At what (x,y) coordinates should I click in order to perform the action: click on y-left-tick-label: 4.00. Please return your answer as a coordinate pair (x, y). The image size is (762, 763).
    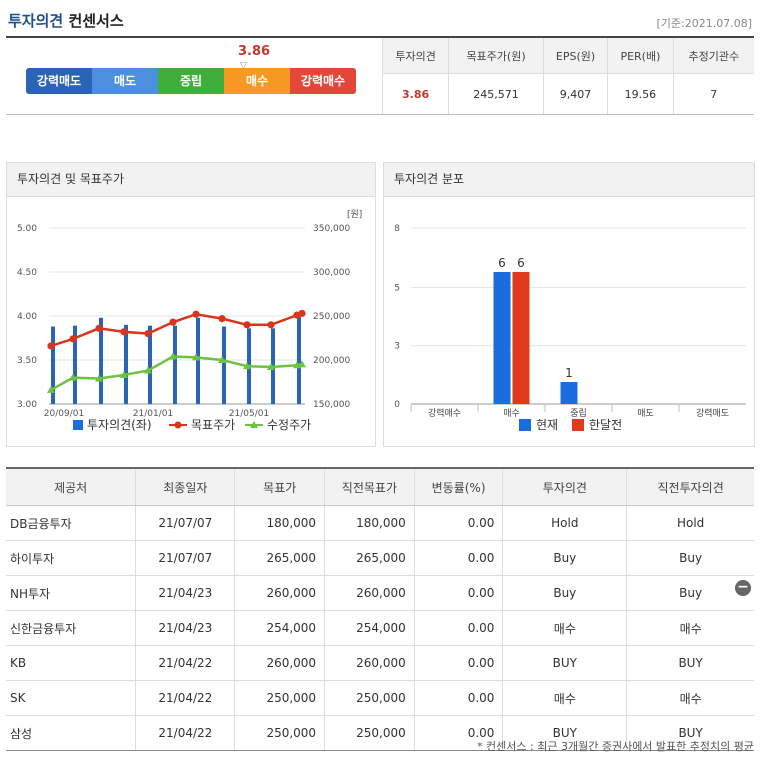
    Looking at the image, I should click on (27, 317).